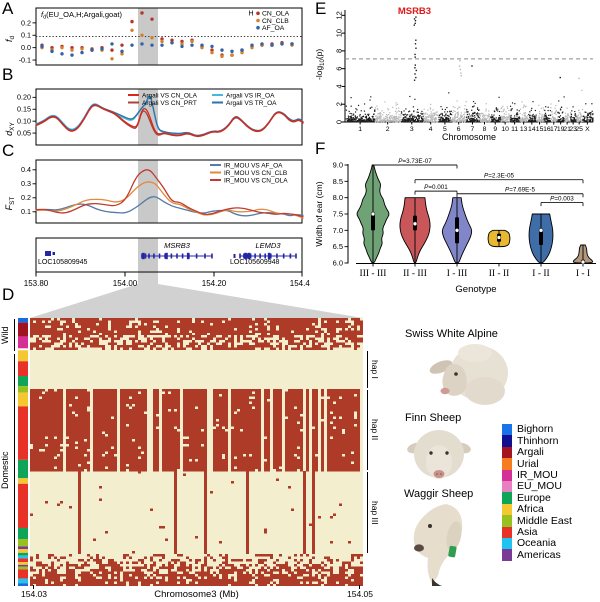 The image size is (600, 602). What do you see at coordinates (338, 246) in the screenshot?
I see `svg-text: 6.5` at bounding box center [338, 246].